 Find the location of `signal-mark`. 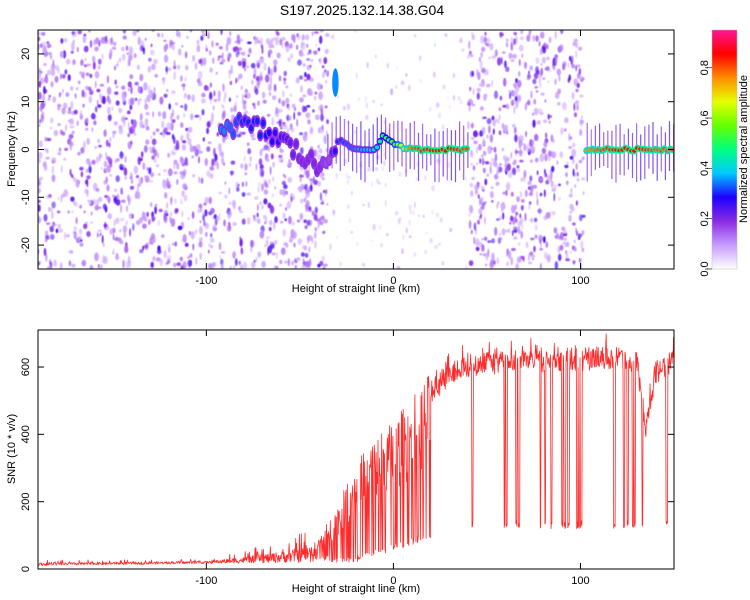

signal-mark is located at coordinates (275, 133).